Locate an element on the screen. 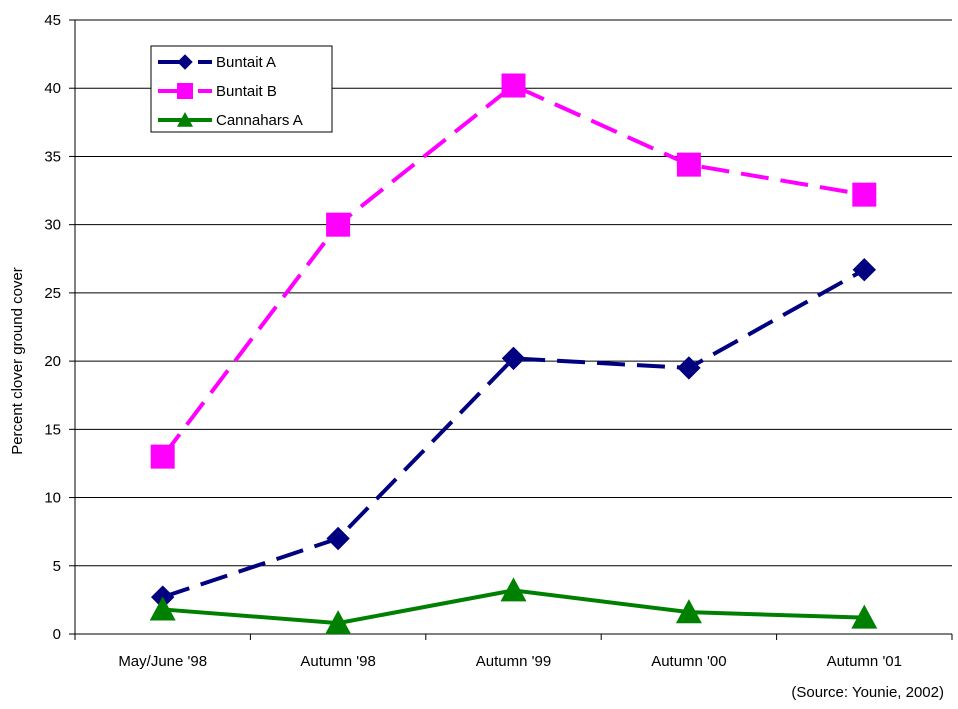  series-cannahars-a is located at coordinates (513, 606).